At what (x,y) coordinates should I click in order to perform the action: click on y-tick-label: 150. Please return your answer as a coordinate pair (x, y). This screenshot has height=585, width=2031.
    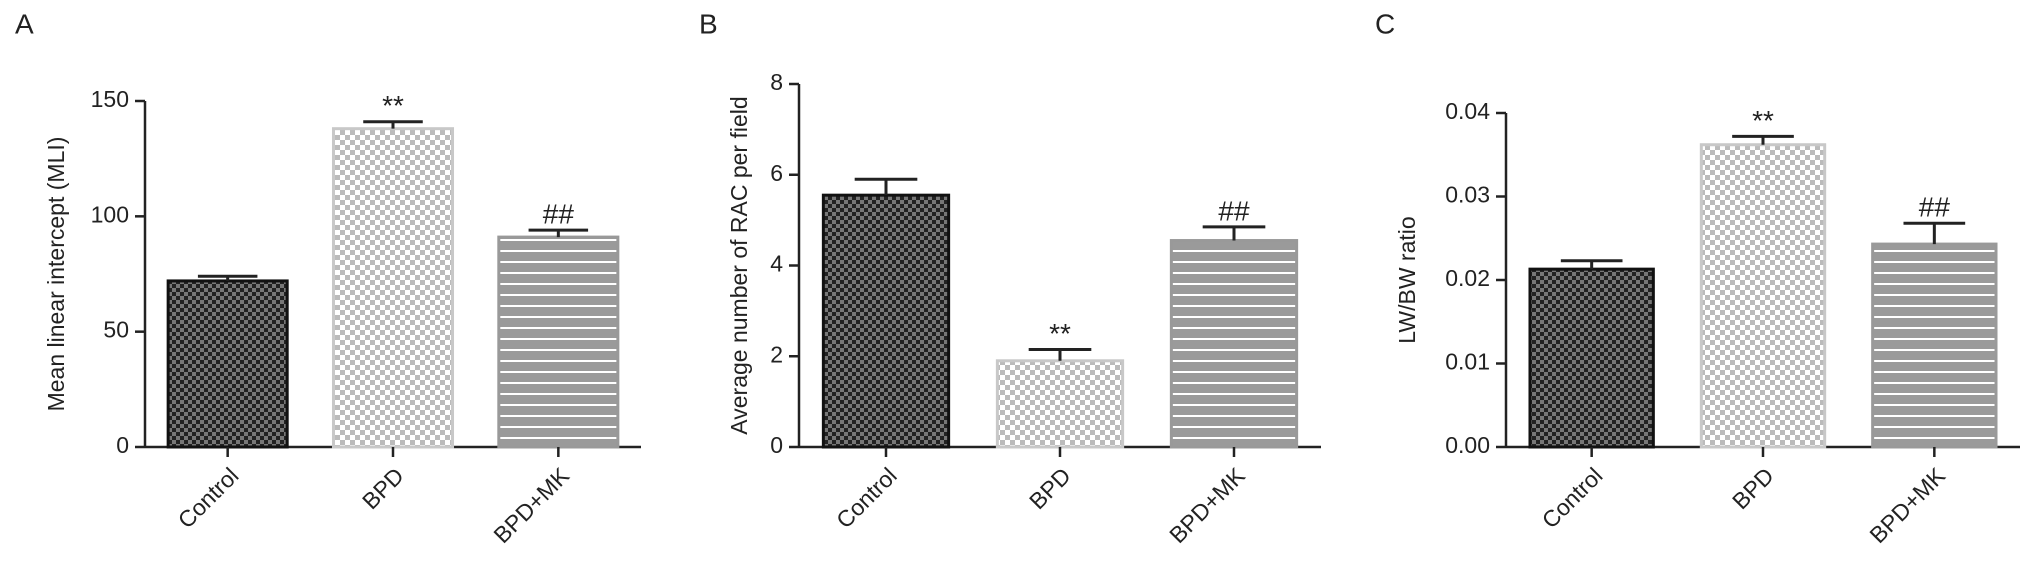
    Looking at the image, I should click on (110, 99).